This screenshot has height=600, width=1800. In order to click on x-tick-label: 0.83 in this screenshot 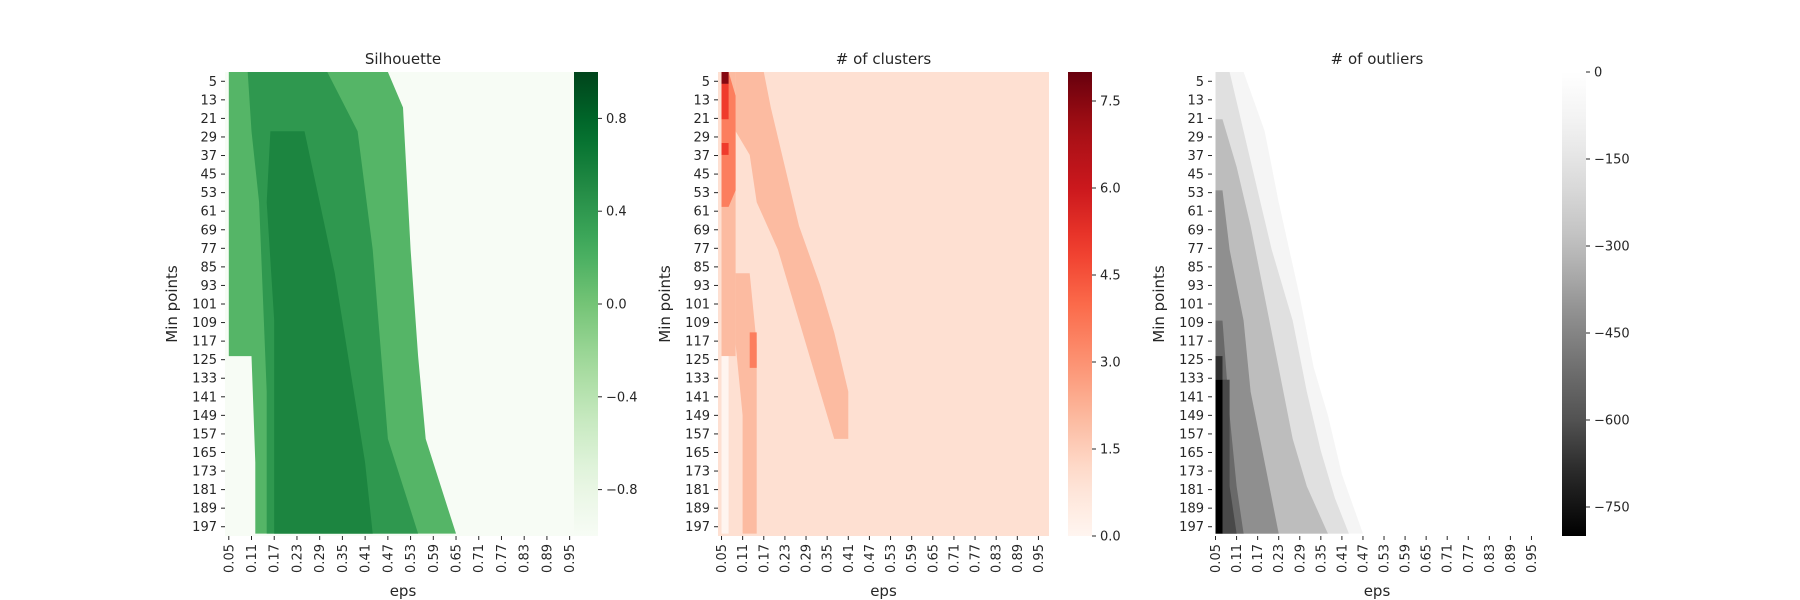, I will do `click(525, 558)`.